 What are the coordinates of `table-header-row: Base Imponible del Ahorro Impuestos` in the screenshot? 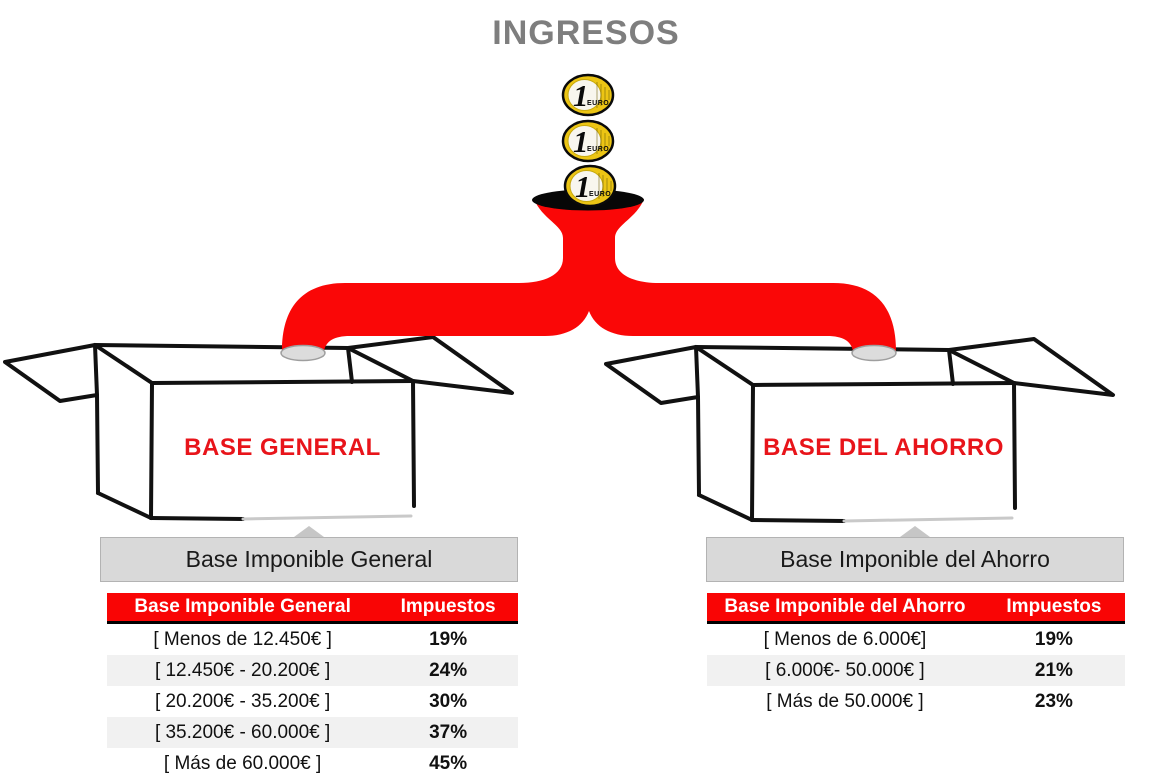 It's located at (916, 608).